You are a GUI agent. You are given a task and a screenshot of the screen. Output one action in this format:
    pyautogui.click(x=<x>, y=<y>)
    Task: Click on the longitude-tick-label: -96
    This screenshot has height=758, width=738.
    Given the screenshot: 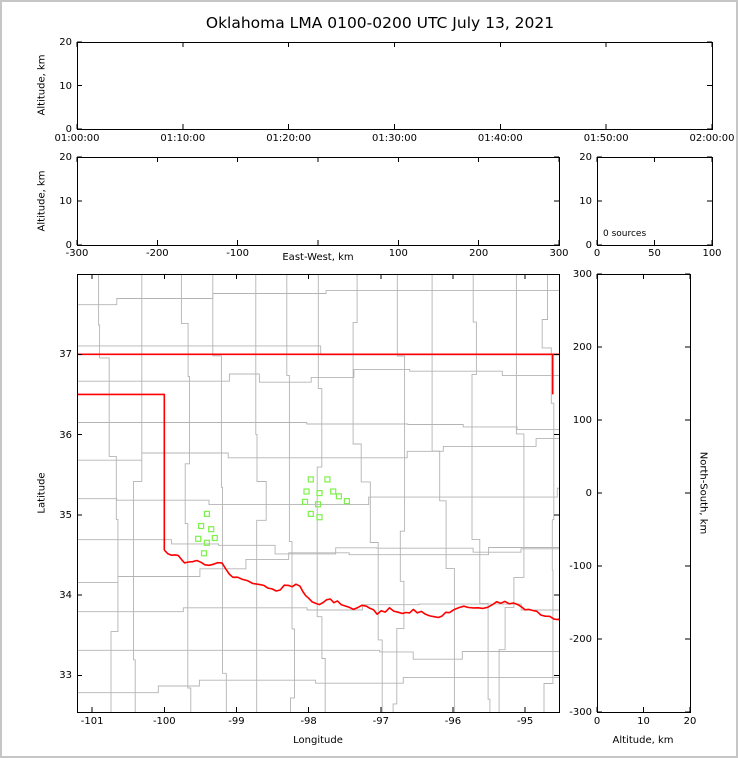 What is the action you would take?
    pyautogui.click(x=453, y=721)
    